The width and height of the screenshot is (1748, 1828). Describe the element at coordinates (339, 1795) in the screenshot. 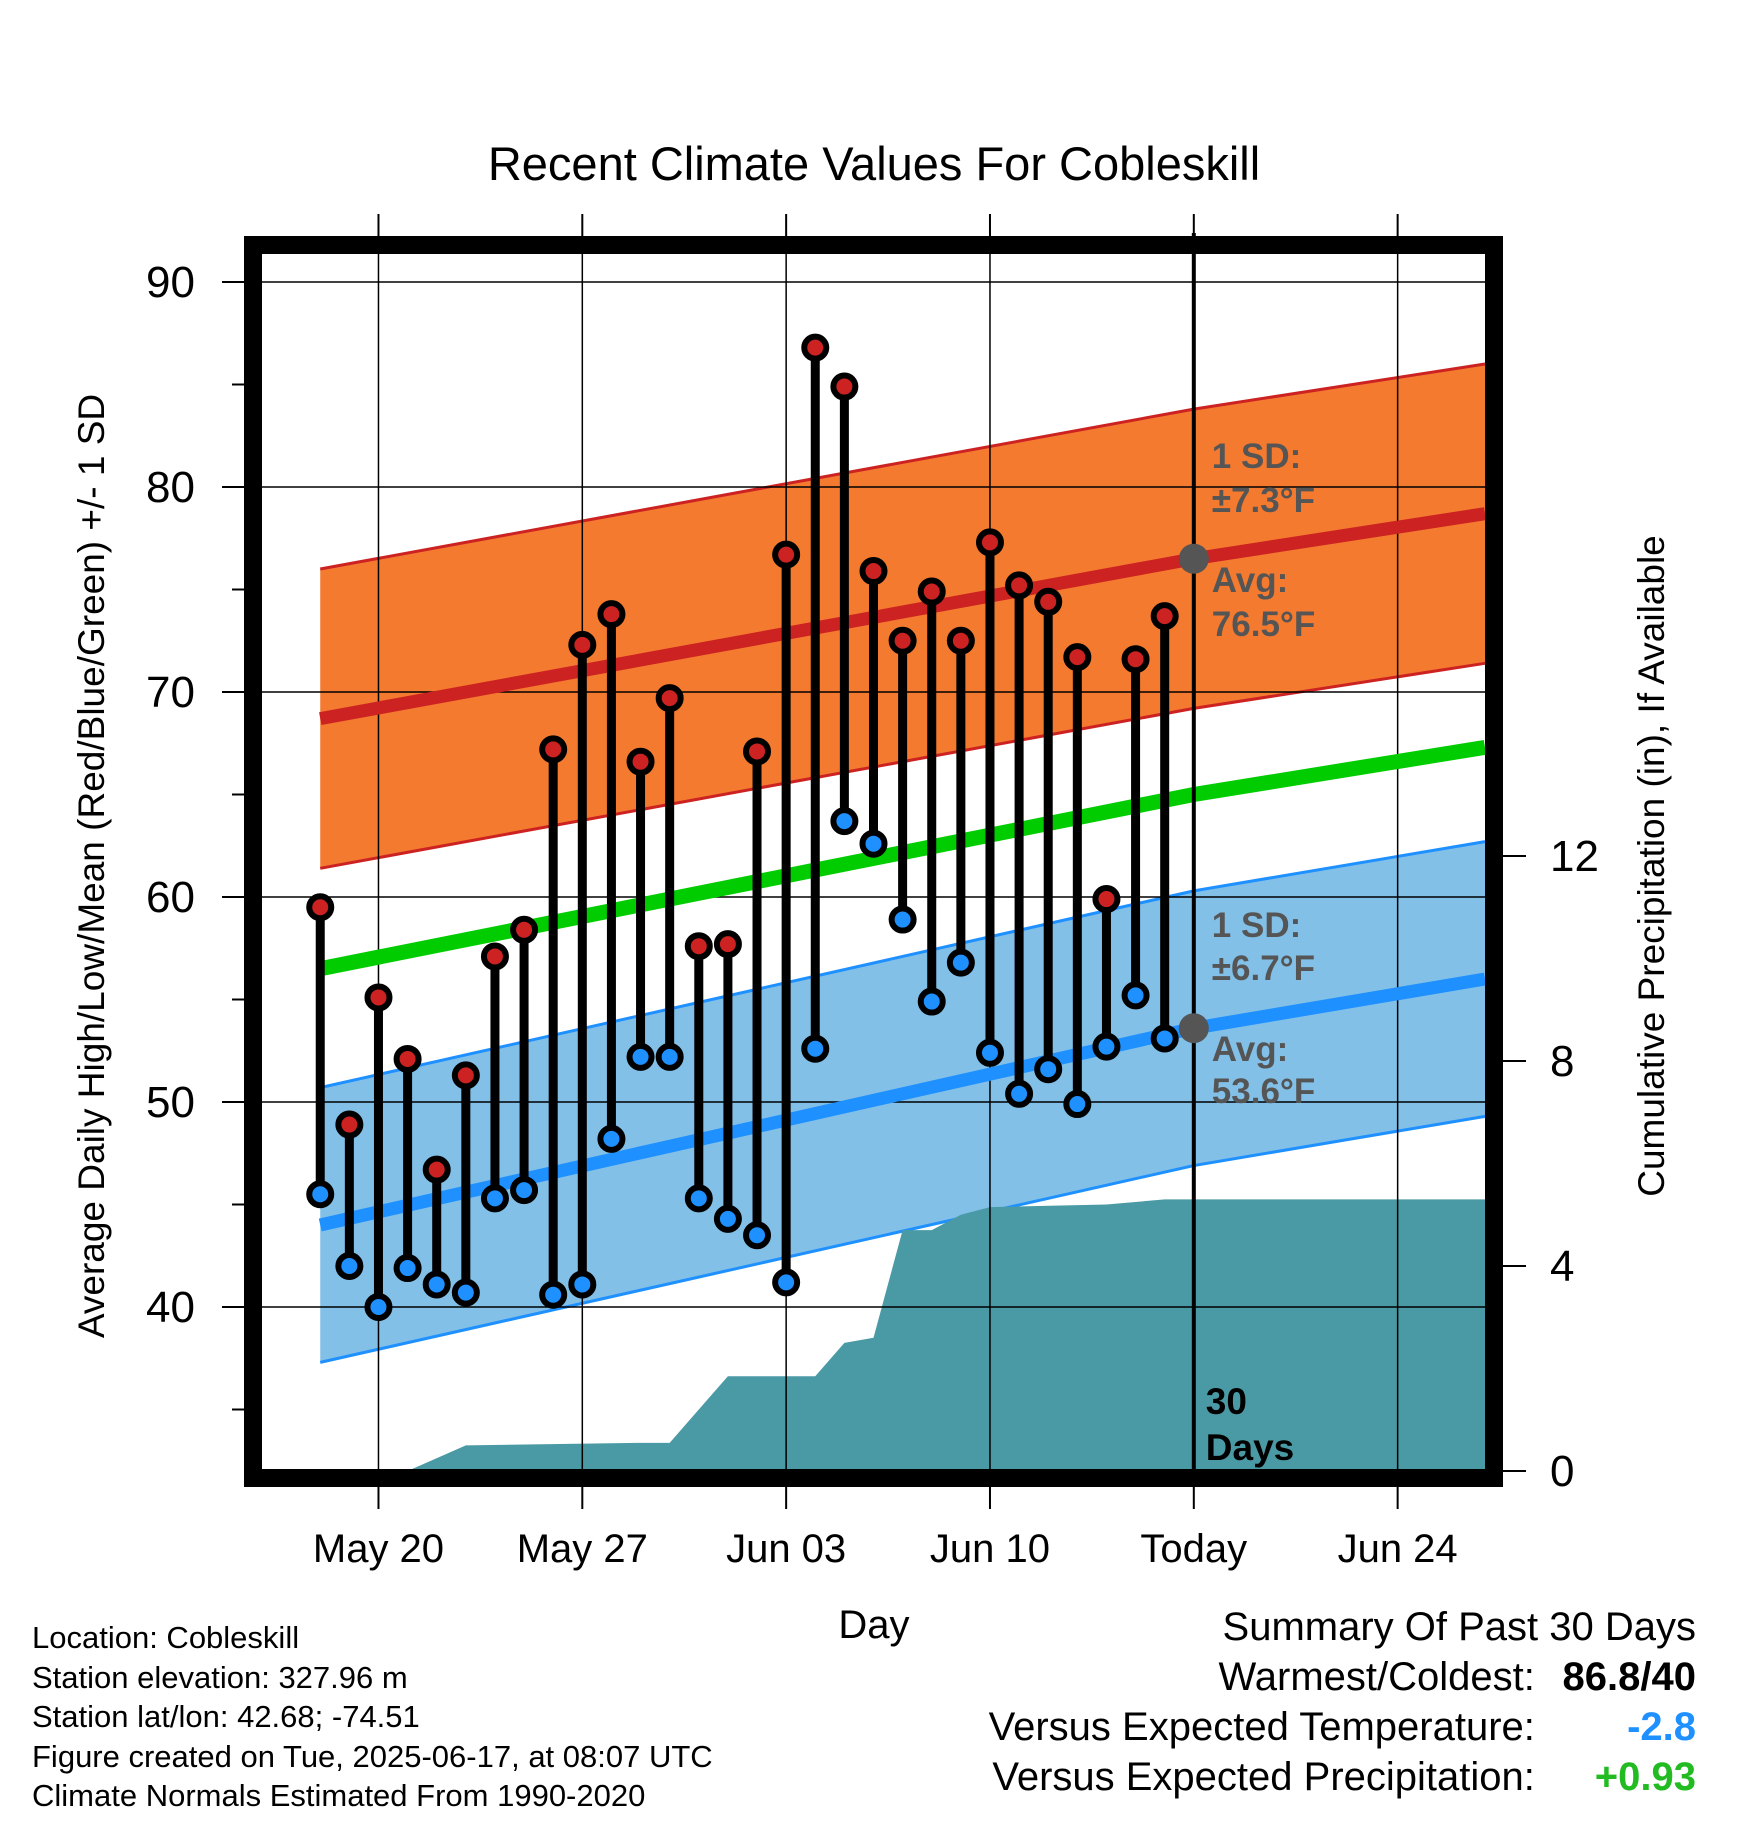

I see `info-normals: Climate Normals Estimated From 1990-2020` at that location.